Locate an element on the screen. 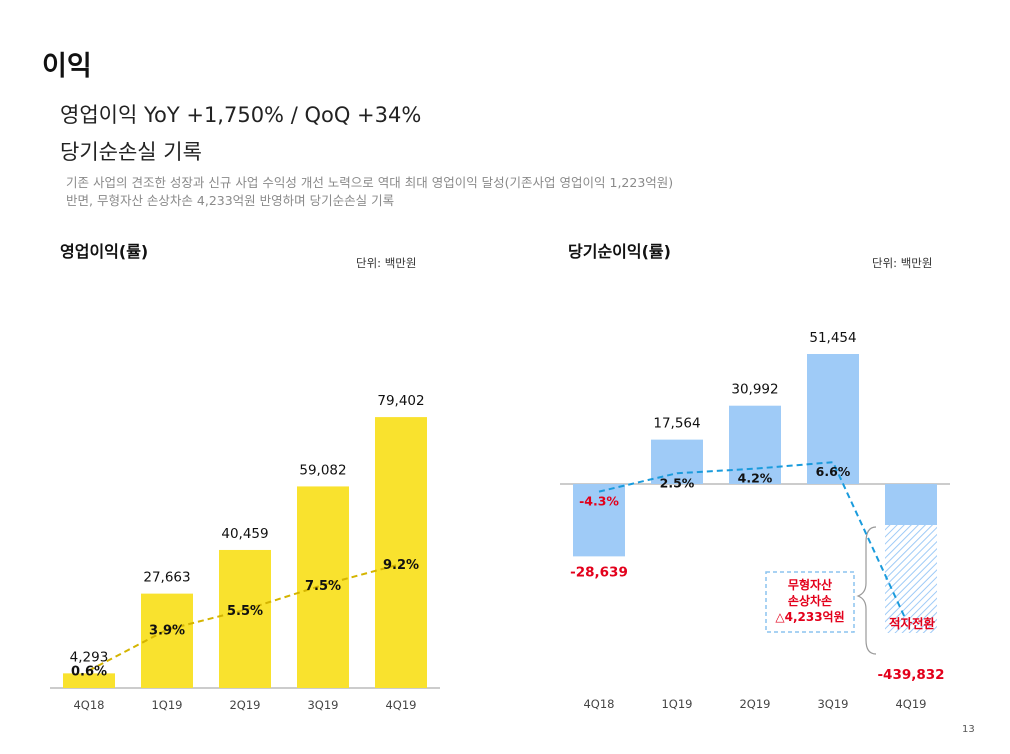 The image size is (1010, 754). impairment-callout-box is located at coordinates (810, 602).